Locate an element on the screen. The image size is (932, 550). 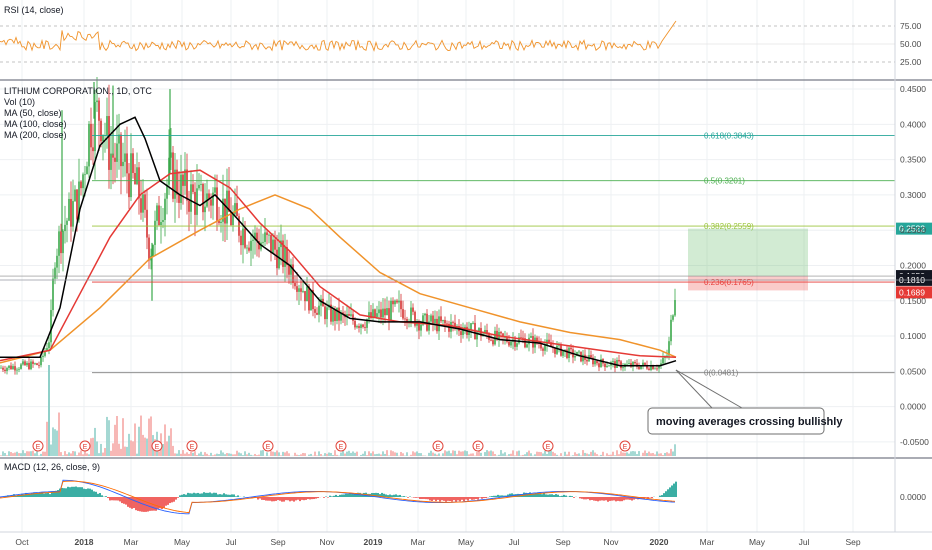
annotation-callout: moving averages crossing bullishly is located at coordinates (745, 402).